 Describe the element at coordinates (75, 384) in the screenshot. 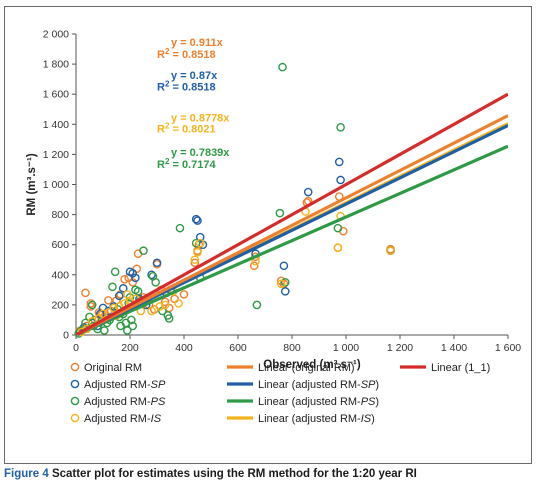

I see `legend-marker-sp` at that location.